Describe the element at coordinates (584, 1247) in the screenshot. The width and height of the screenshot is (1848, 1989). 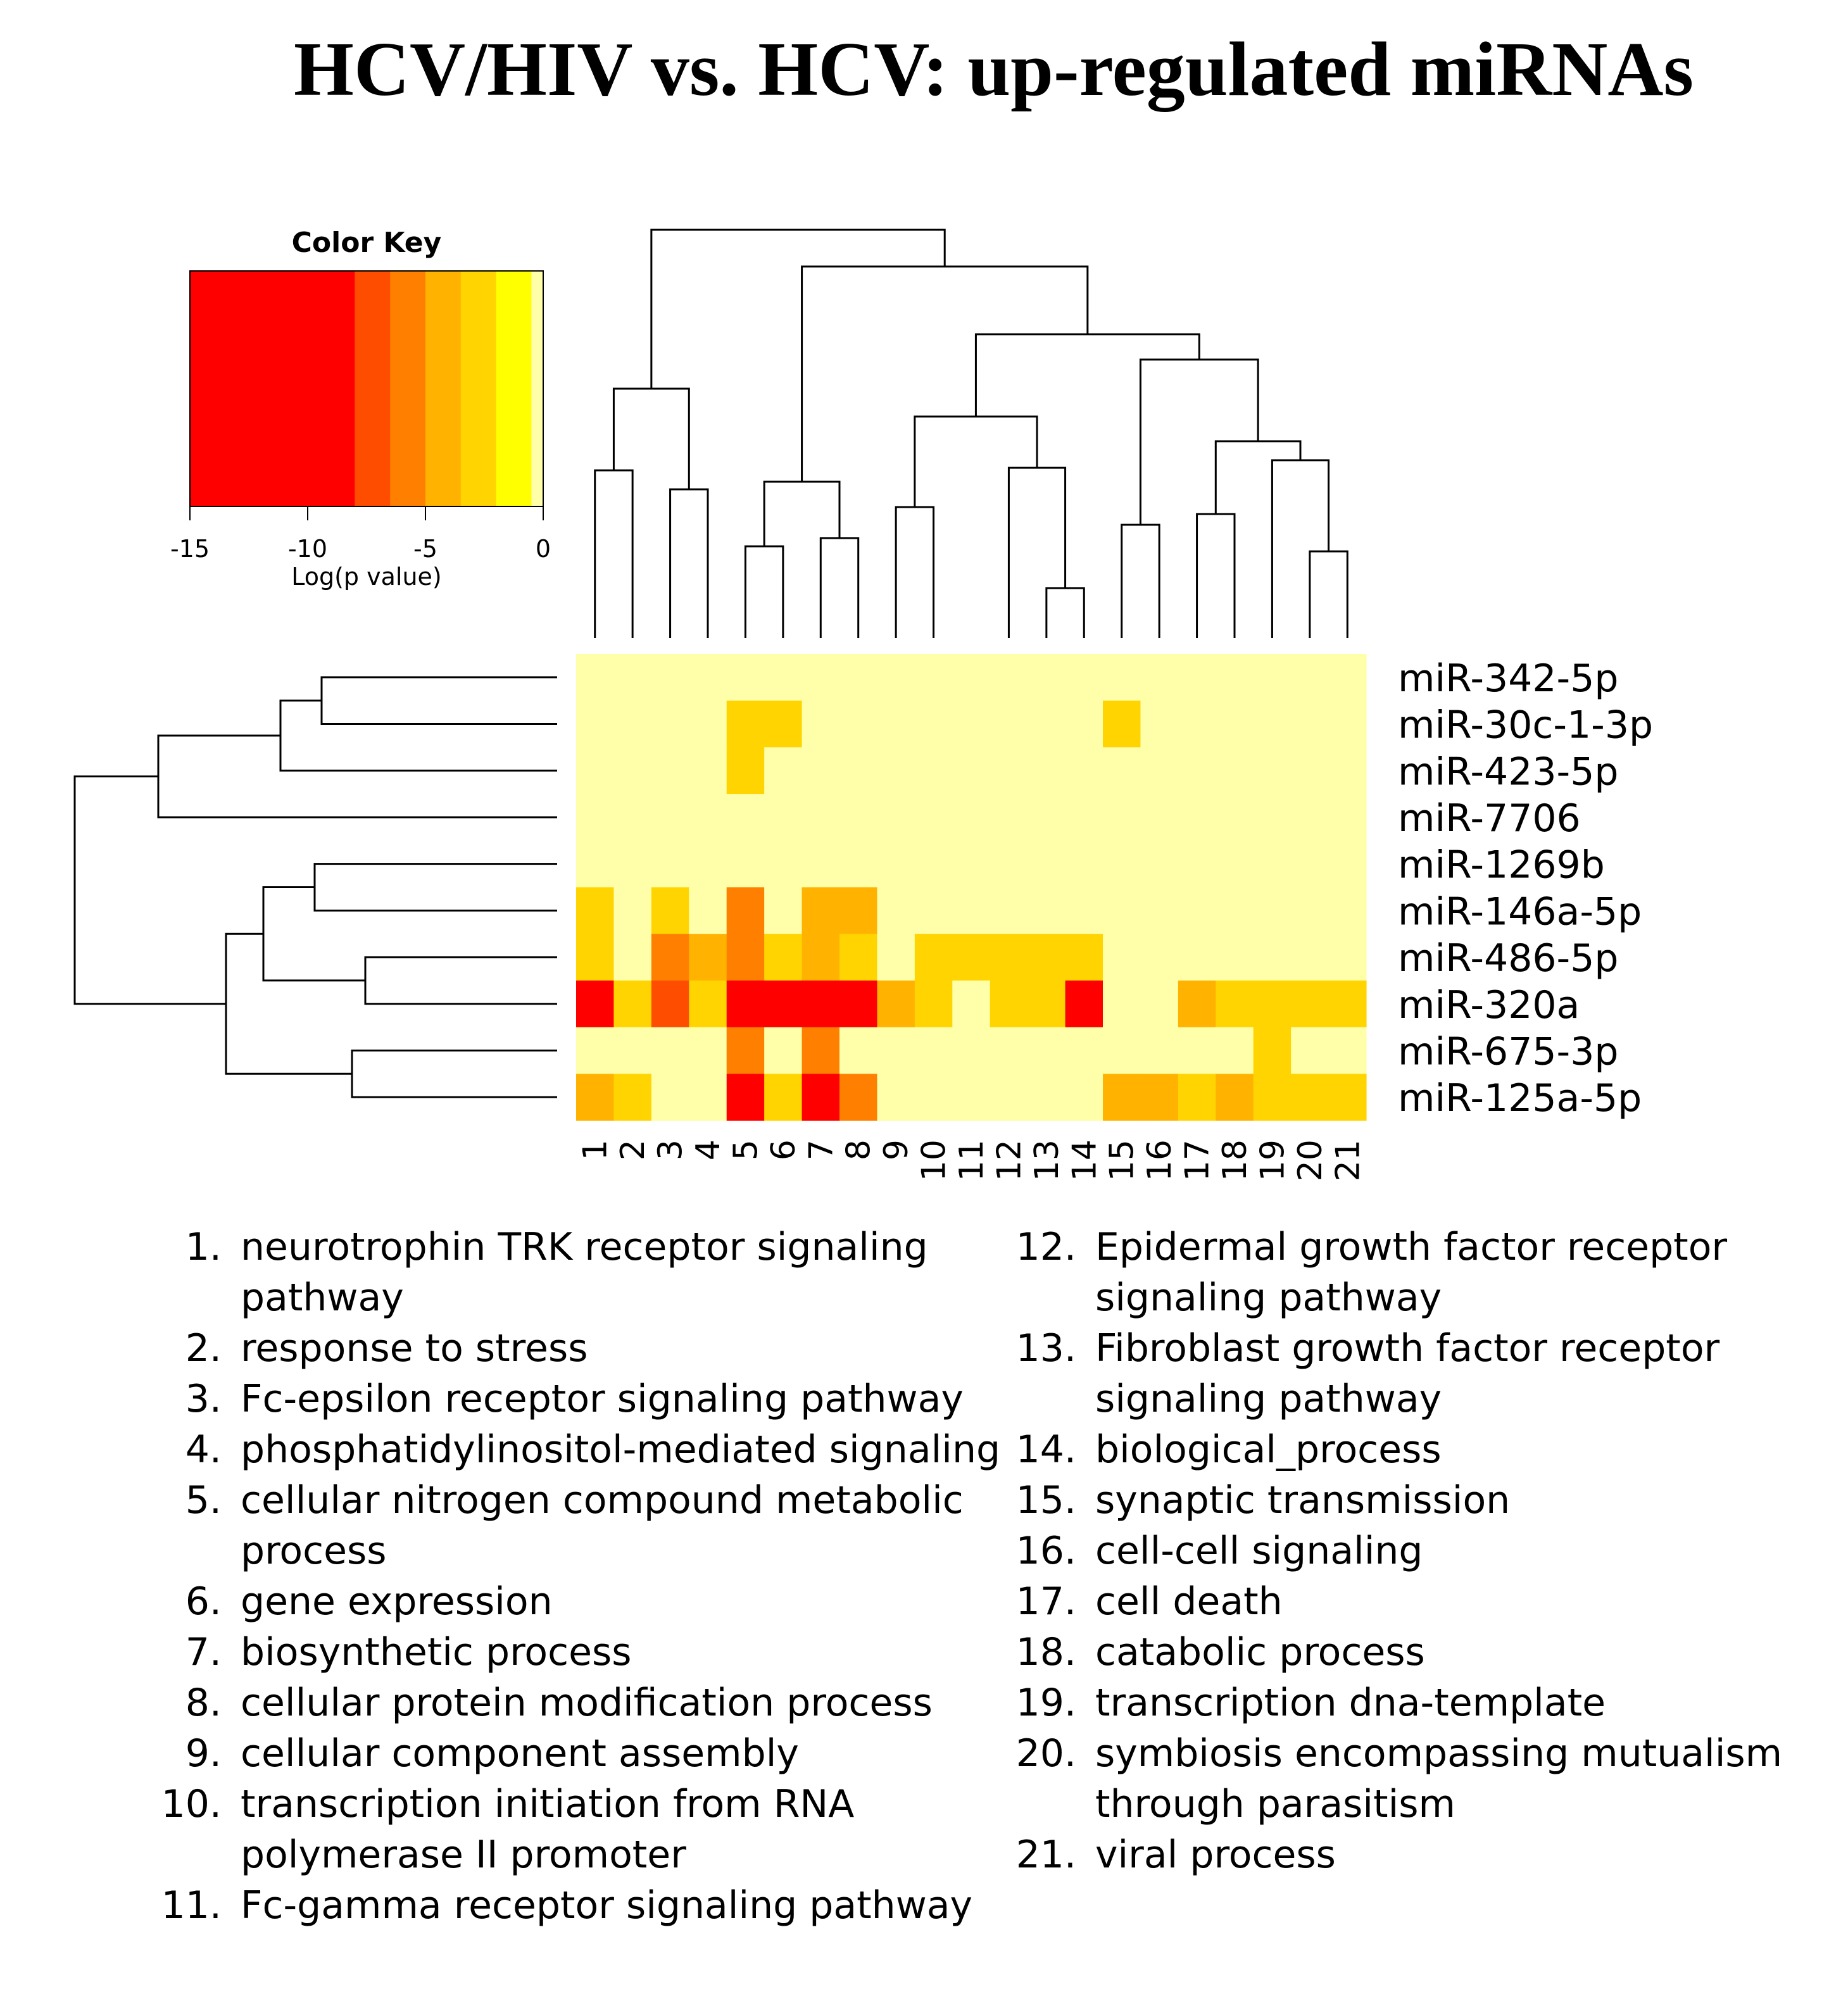
I see `legend-text: neurotrophin TRK receptor signaling` at that location.